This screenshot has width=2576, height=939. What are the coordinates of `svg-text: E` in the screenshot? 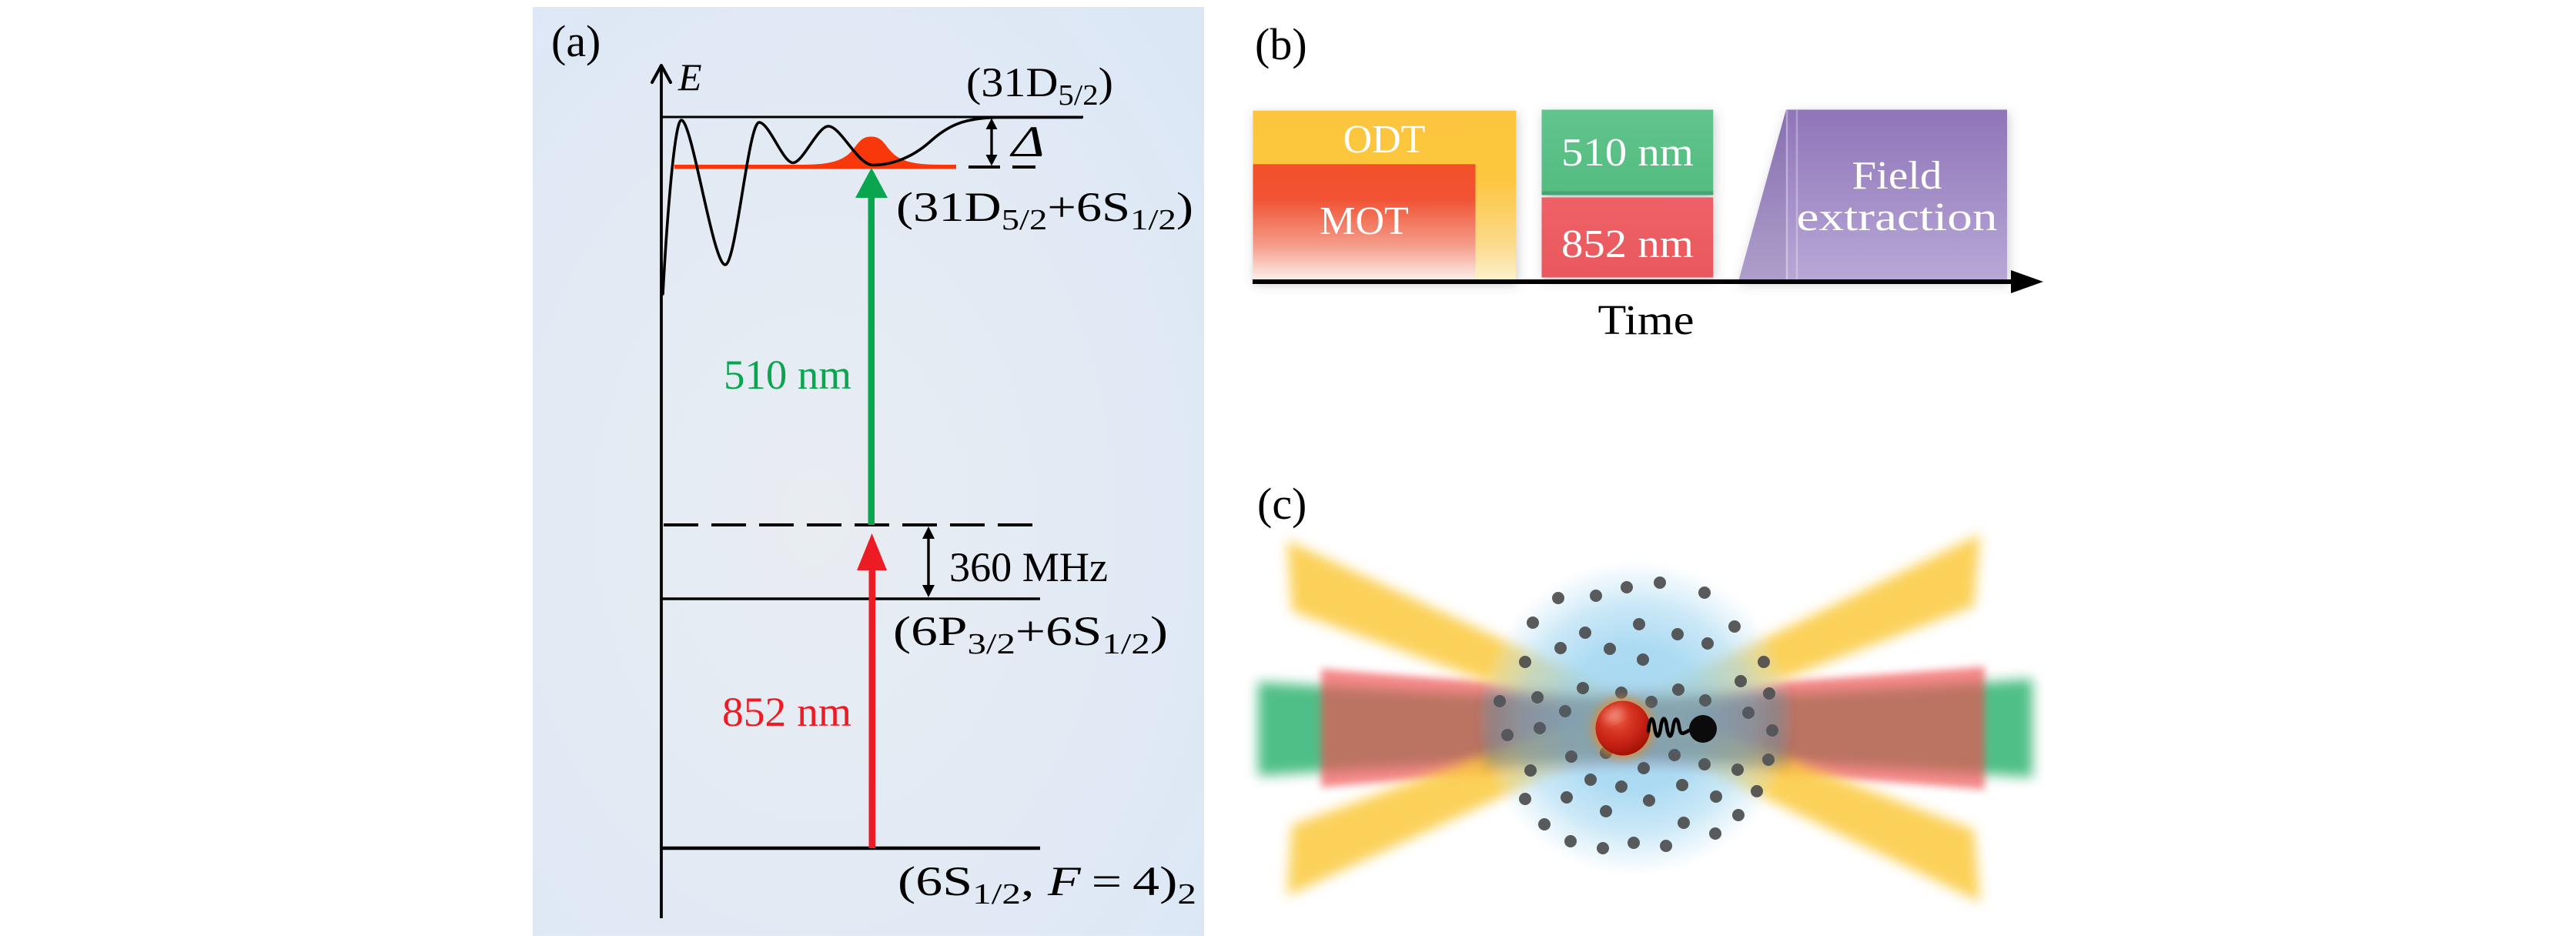 It's located at (690, 77).